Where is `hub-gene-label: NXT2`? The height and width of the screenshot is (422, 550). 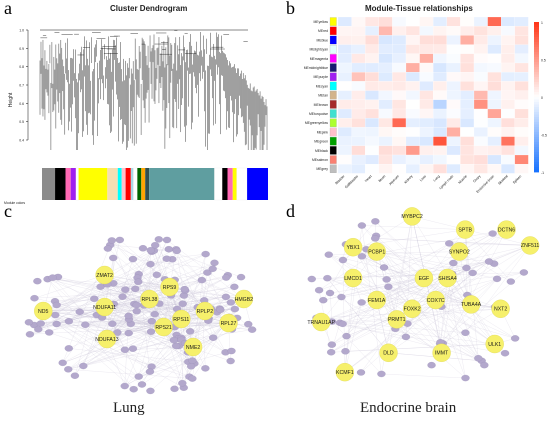
hub-gene-label: NXT2 is located at coordinates (500, 310).